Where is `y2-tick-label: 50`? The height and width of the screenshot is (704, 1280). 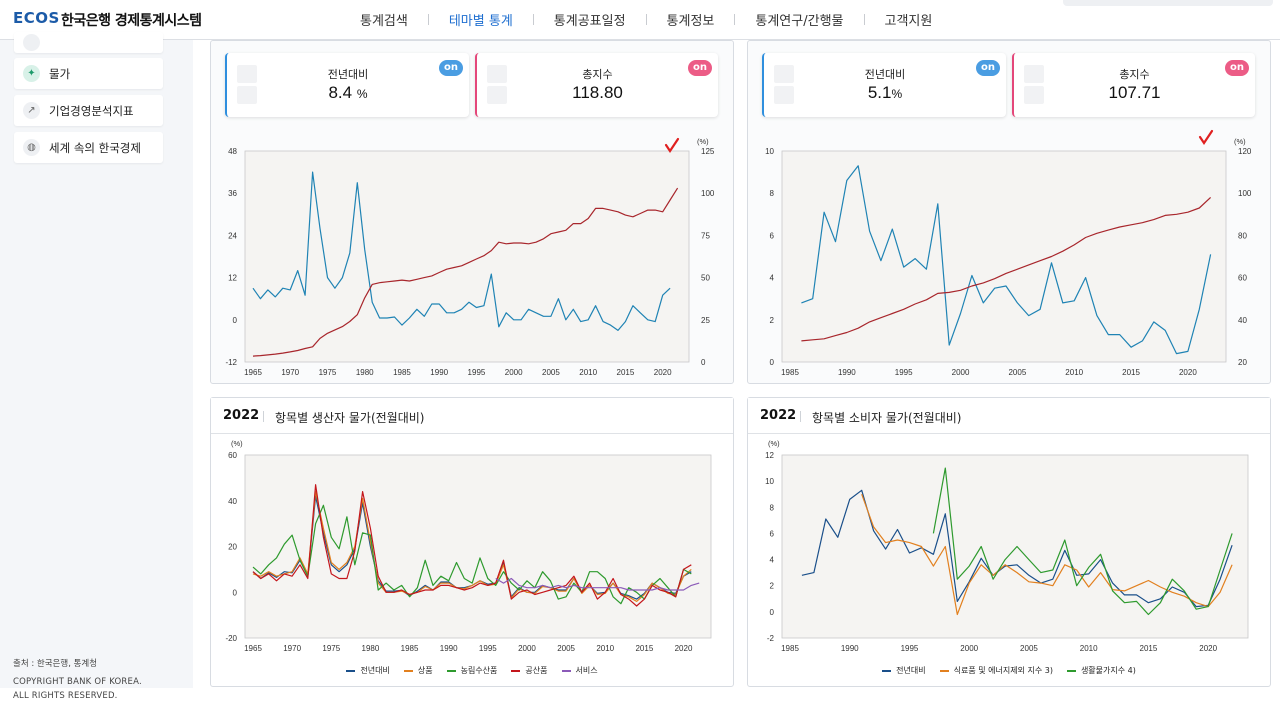 y2-tick-label: 50 is located at coordinates (705, 278).